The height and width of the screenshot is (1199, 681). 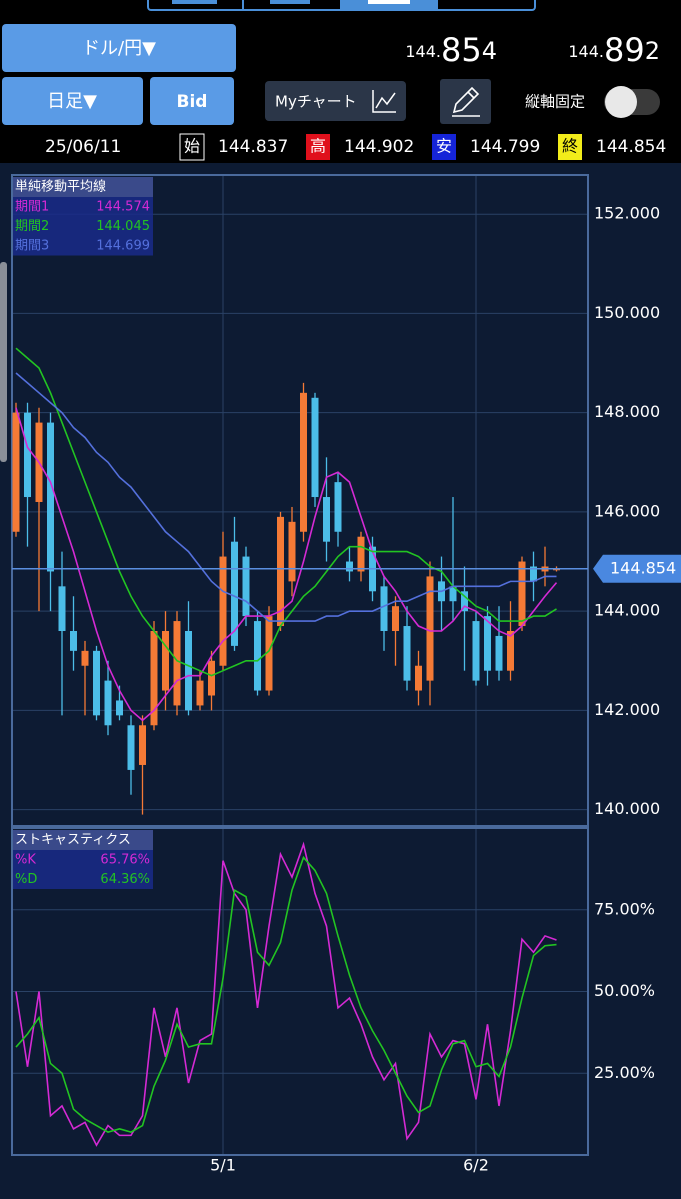 I want to click on high-value: 144.902, so click(x=379, y=147).